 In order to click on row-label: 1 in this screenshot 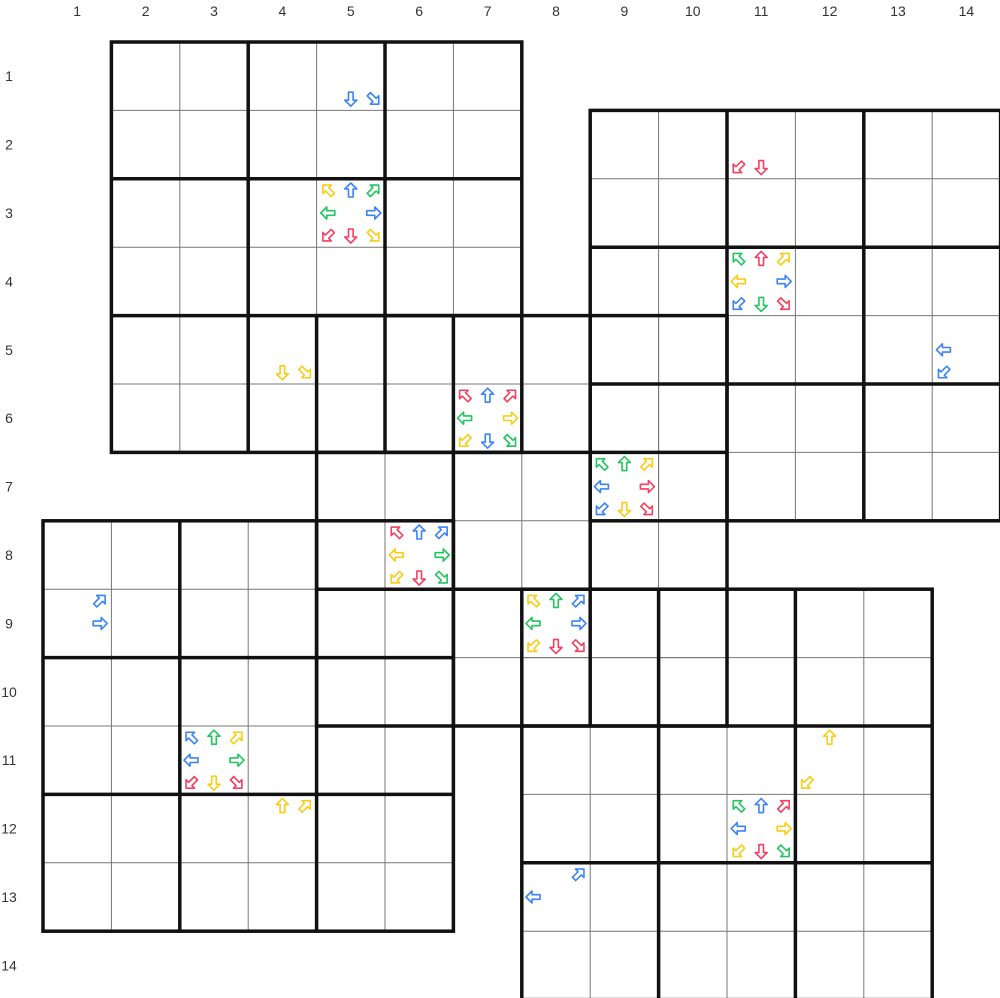, I will do `click(9, 76)`.